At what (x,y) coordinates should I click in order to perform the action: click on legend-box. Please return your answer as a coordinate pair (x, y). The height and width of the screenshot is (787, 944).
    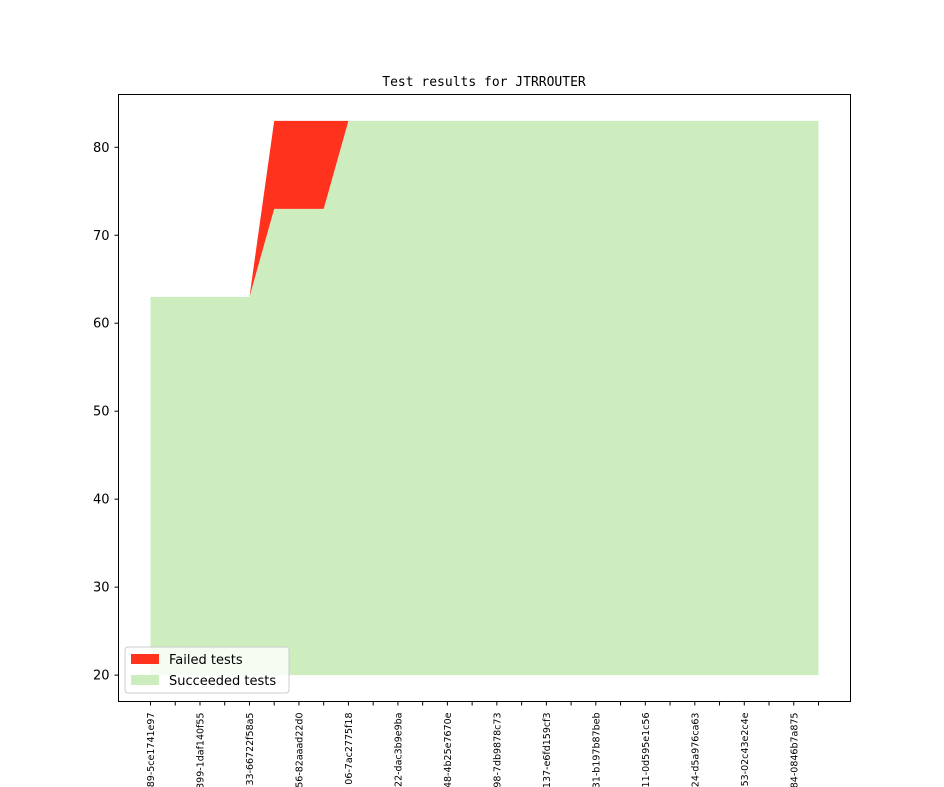
    Looking at the image, I should click on (207, 670).